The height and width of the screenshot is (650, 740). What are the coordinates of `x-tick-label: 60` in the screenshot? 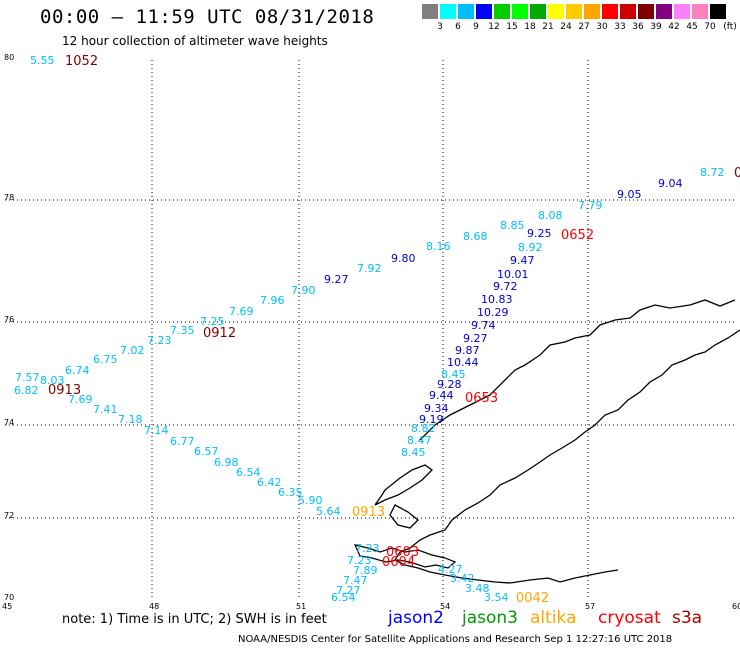 It's located at (736, 606).